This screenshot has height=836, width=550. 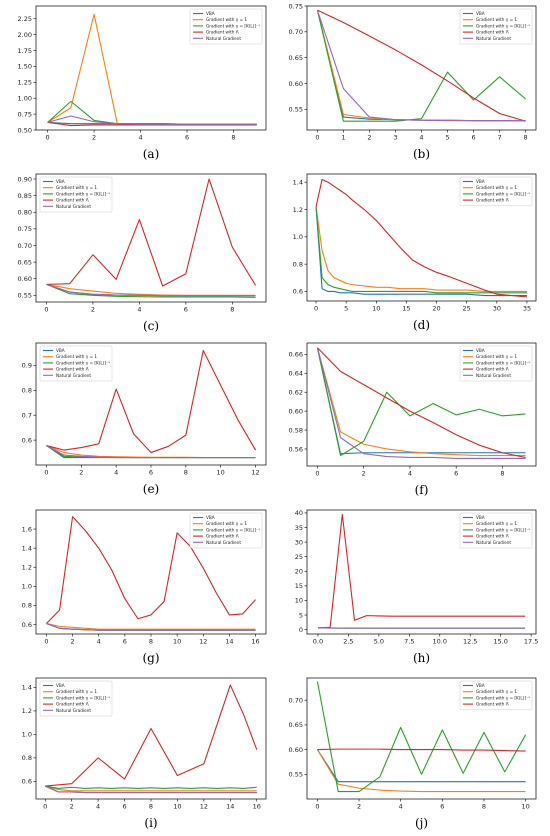 I want to click on panel-caption: (g), so click(x=150, y=658).